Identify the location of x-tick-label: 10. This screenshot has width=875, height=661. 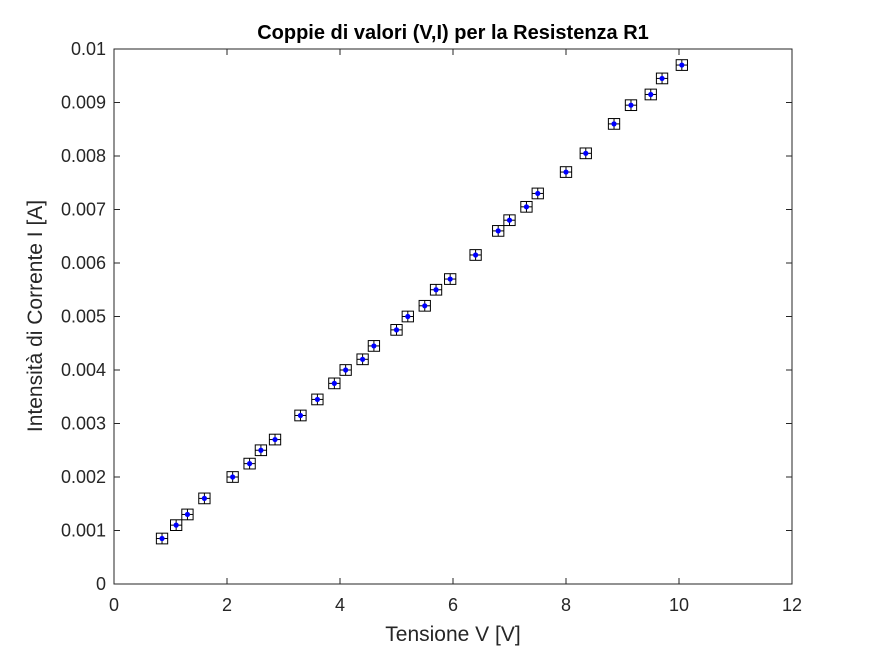
(679, 605).